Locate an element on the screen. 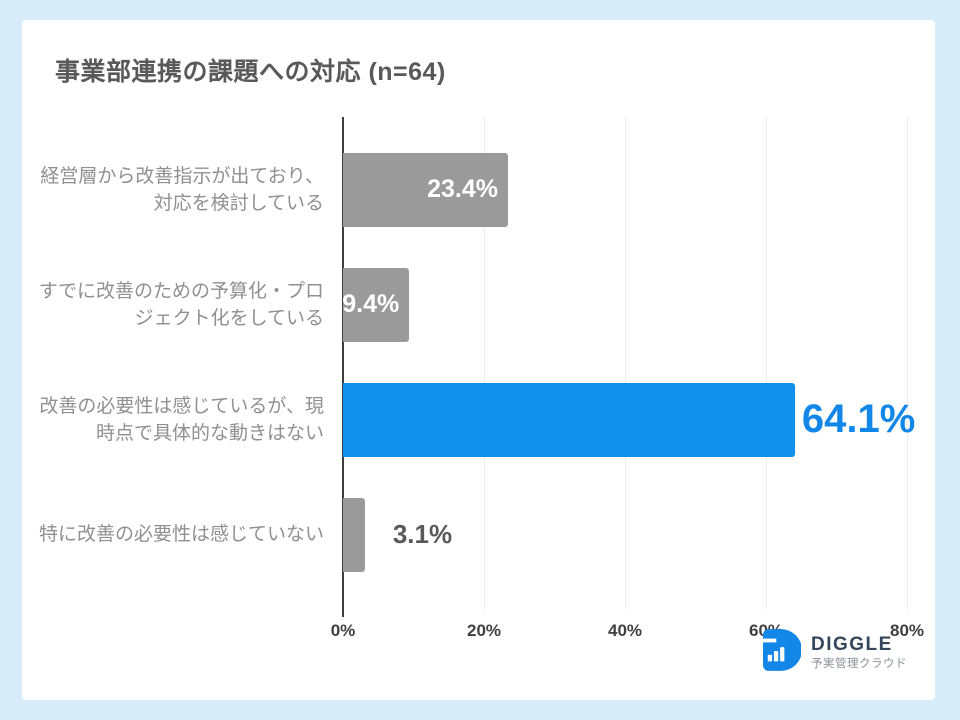 The height and width of the screenshot is (720, 960). chart-title: 事業部連携の課題への対応 (n=64) is located at coordinates (250, 72).